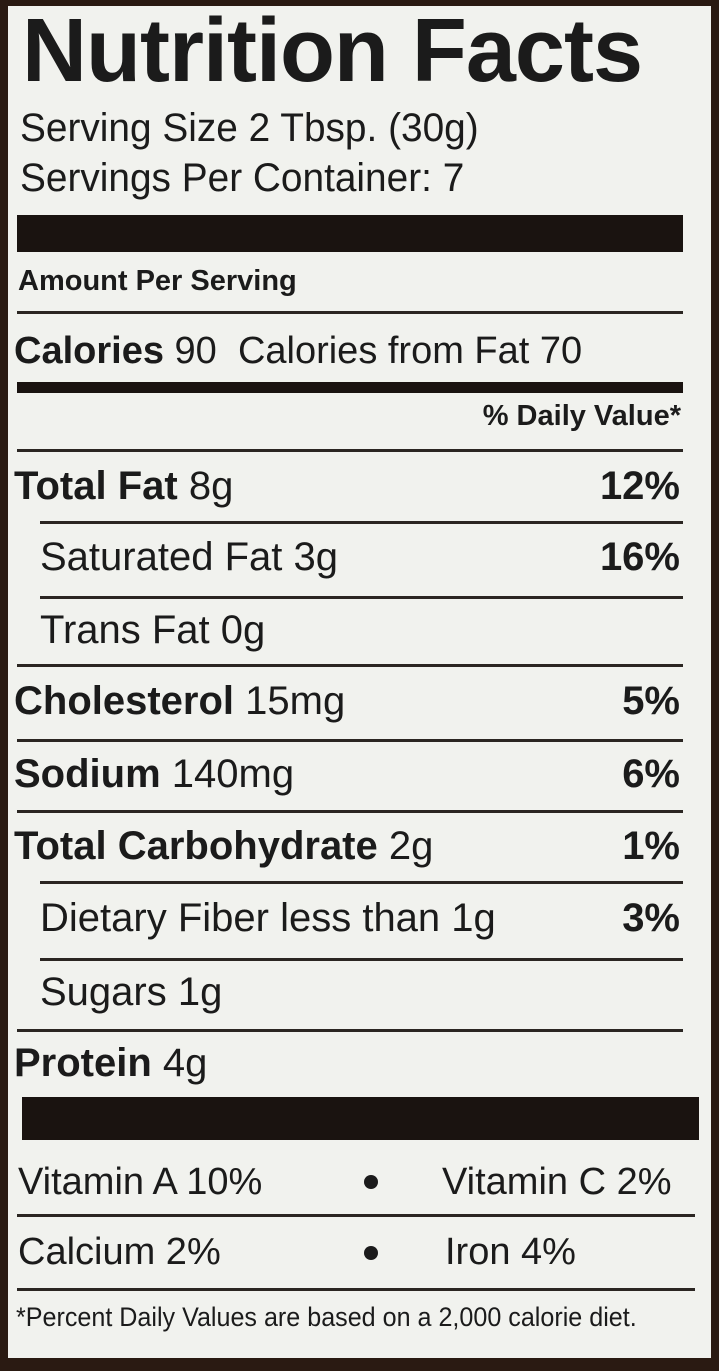 This screenshot has height=1371, width=719. What do you see at coordinates (119, 1252) in the screenshot?
I see `calcium: Calcium 2%` at bounding box center [119, 1252].